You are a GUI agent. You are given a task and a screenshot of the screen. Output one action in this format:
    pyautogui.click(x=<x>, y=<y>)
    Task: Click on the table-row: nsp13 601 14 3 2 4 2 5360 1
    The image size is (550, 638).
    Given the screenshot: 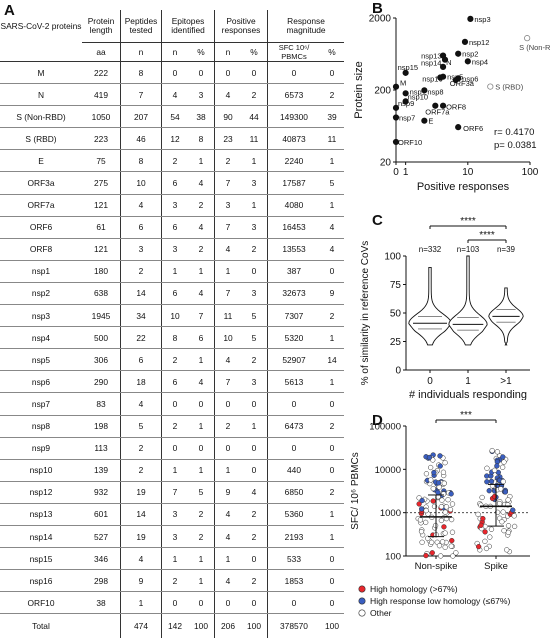 What is the action you would take?
    pyautogui.click(x=172, y=514)
    